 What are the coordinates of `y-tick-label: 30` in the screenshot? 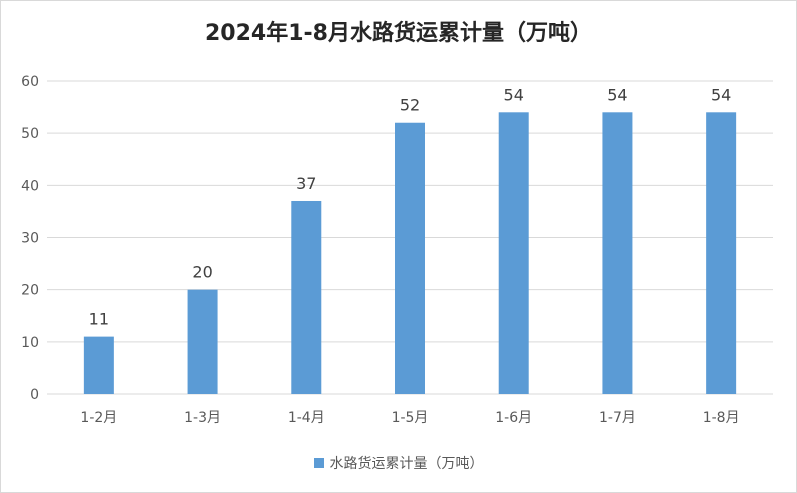 It's located at (30, 239).